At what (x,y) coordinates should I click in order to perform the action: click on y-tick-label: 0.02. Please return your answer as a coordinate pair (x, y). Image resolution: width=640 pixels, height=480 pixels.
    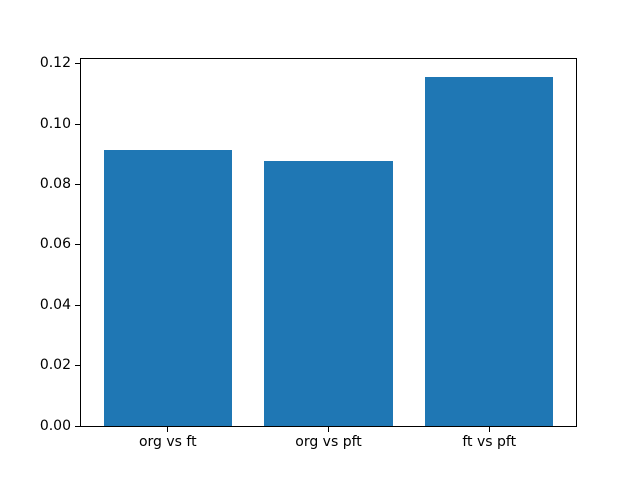
    Looking at the image, I should click on (55, 365).